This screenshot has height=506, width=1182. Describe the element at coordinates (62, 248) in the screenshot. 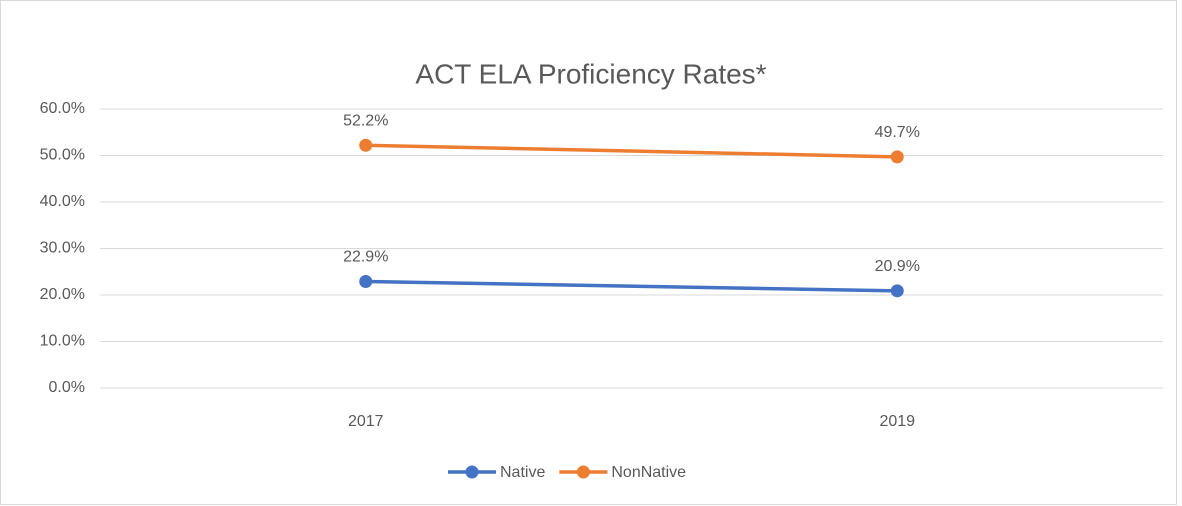

I see `y-tick-label: 30.0%` at that location.